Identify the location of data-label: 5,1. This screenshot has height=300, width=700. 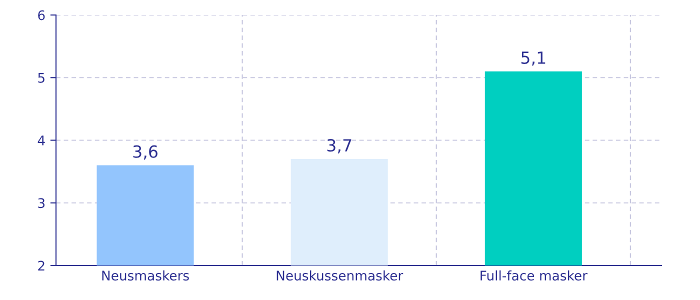
(533, 59).